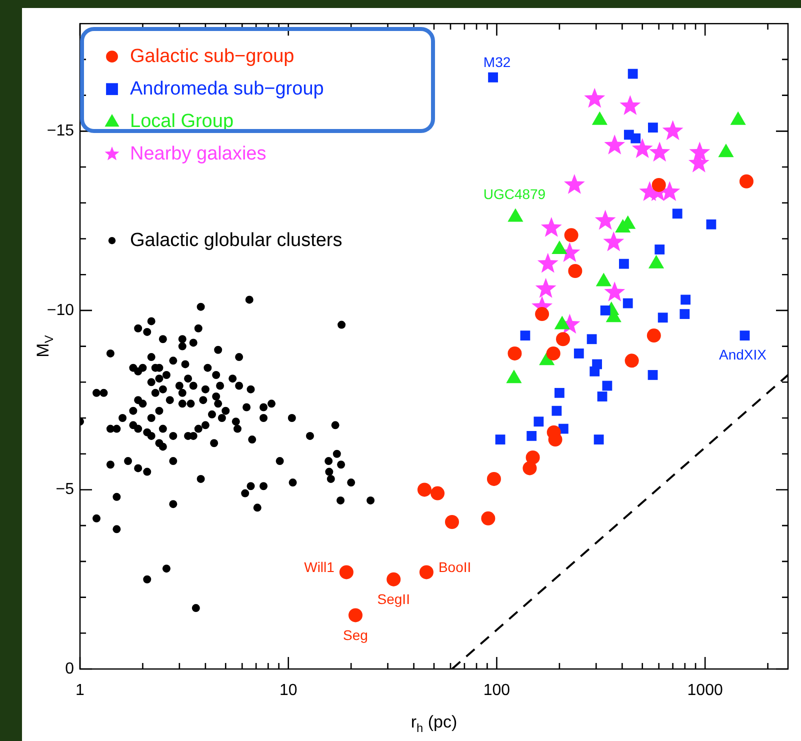 This screenshot has height=741, width=801. What do you see at coordinates (65, 489) in the screenshot?
I see `y-tick-label: −5` at bounding box center [65, 489].